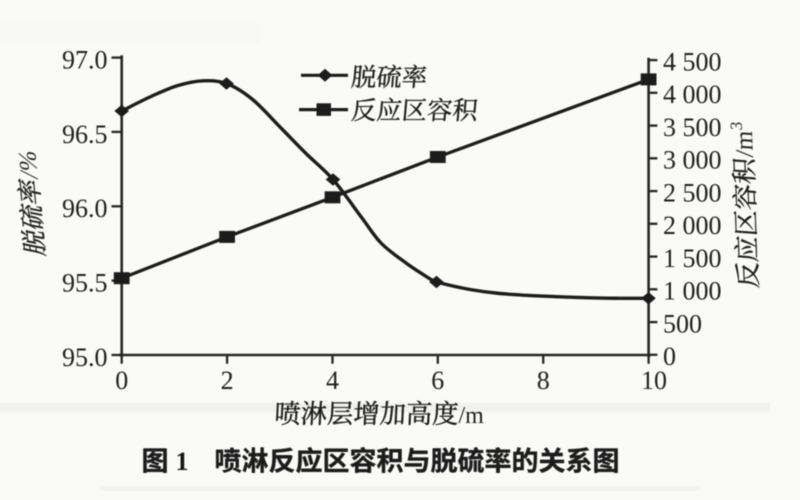  I want to click on svg-text: 4 500, so click(692, 62).